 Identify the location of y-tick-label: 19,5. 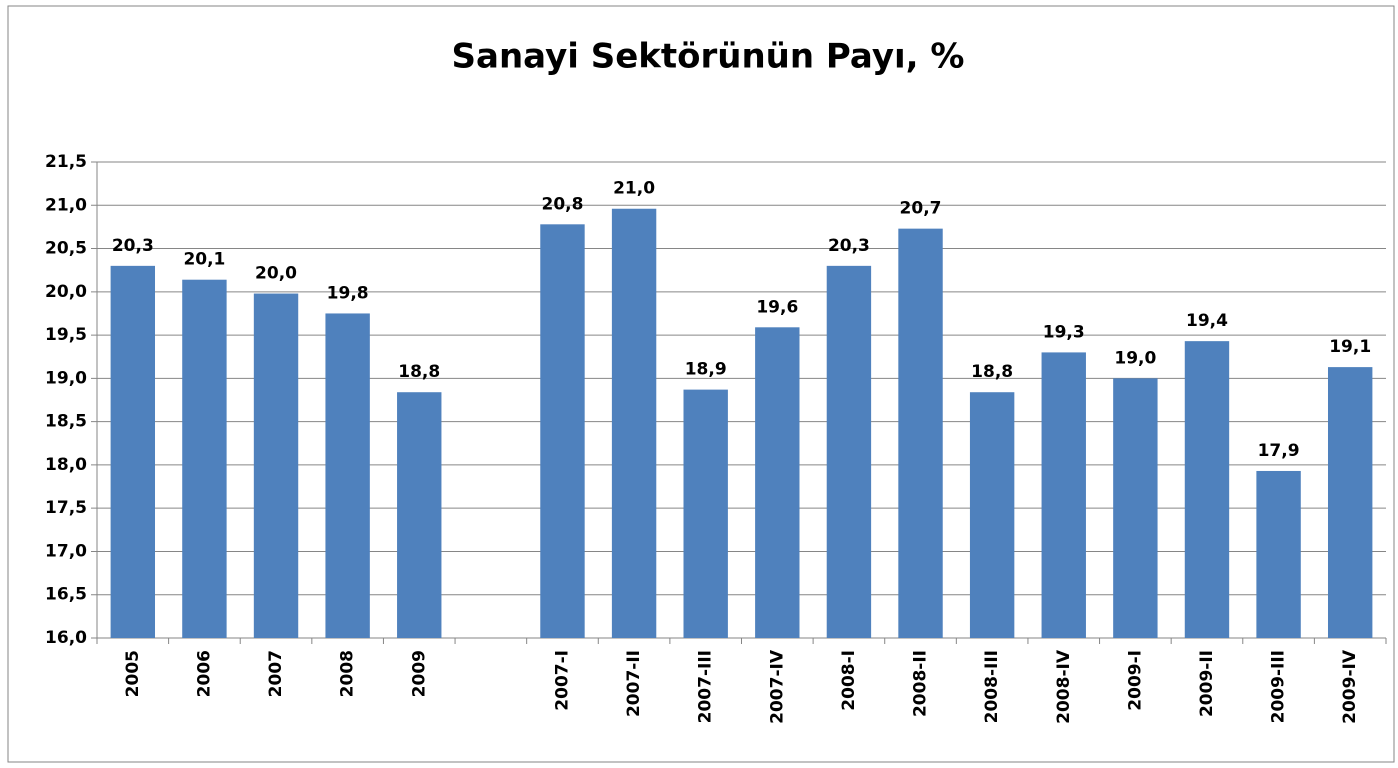
(66, 335).